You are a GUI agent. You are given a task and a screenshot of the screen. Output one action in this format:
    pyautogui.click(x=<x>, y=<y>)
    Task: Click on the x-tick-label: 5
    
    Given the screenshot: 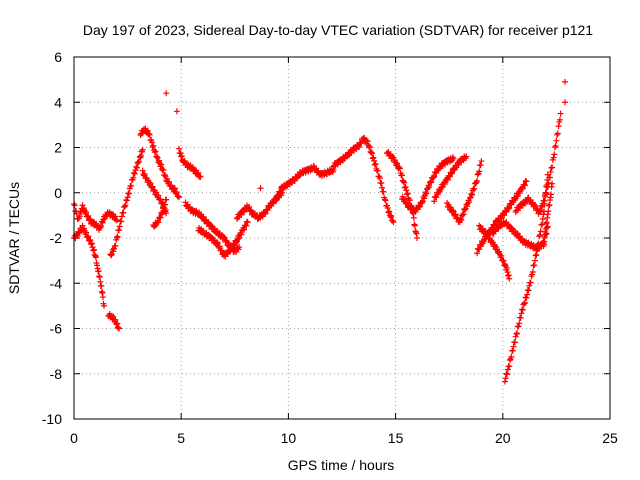 What is the action you would take?
    pyautogui.click(x=181, y=438)
    